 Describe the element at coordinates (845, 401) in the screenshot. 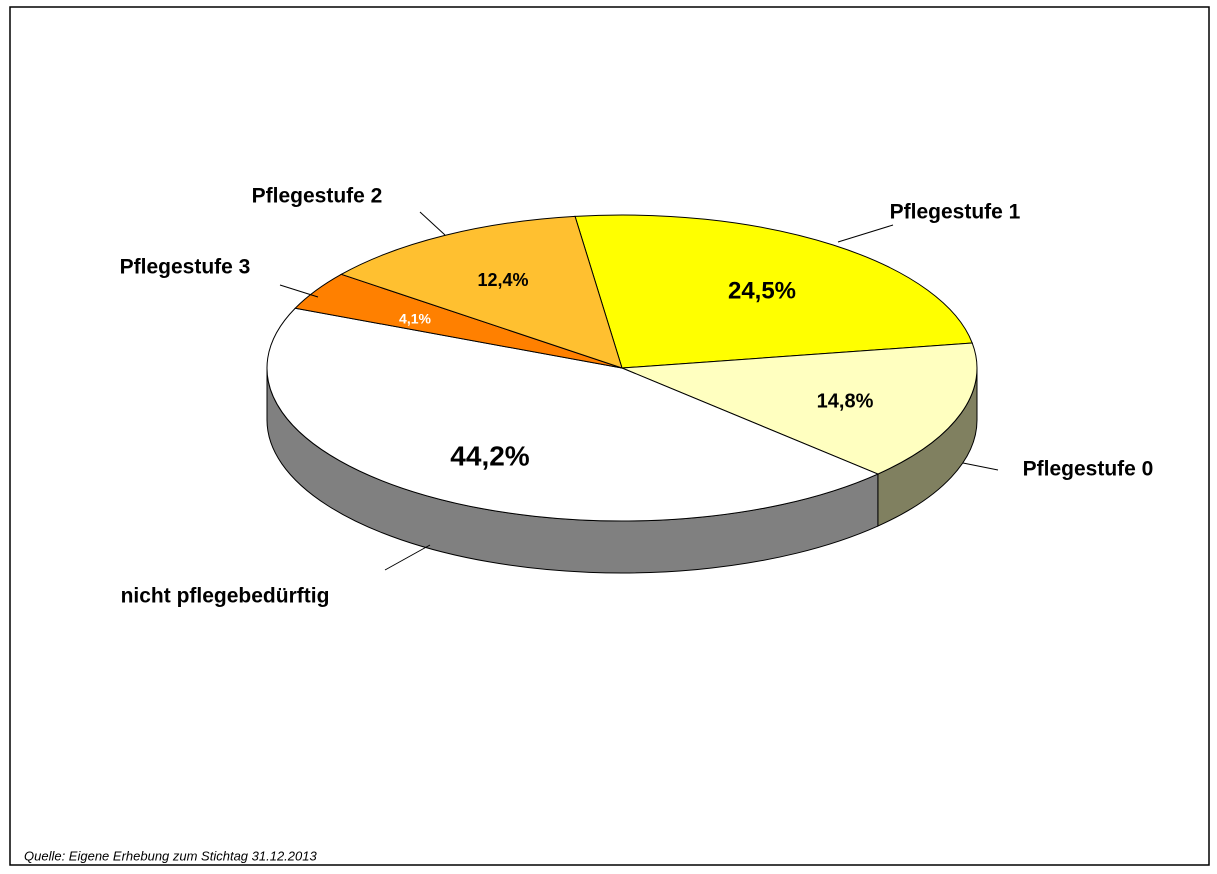

I see `value-label: 14,8%` at that location.